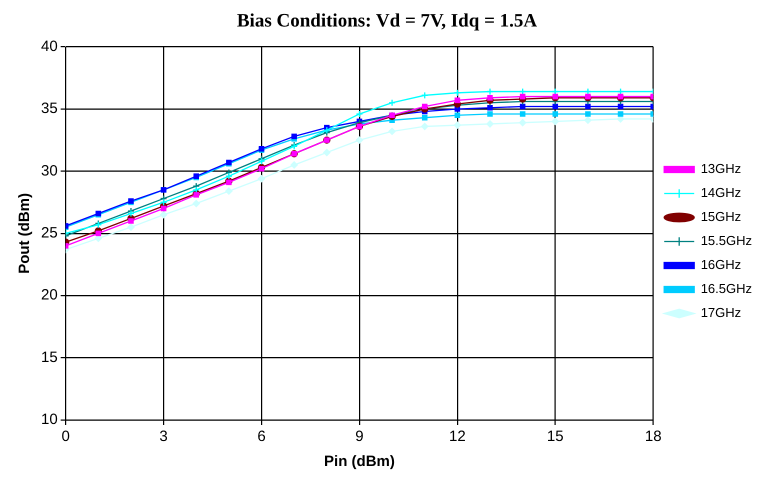 This screenshot has width=774, height=487. What do you see at coordinates (721, 312) in the screenshot?
I see `legend-label: 17GHz` at bounding box center [721, 312].